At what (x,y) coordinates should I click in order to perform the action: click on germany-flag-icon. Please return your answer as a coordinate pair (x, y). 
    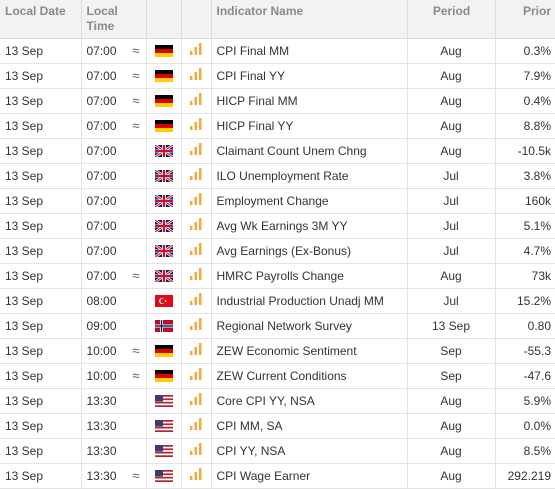
    Looking at the image, I should click on (163, 376).